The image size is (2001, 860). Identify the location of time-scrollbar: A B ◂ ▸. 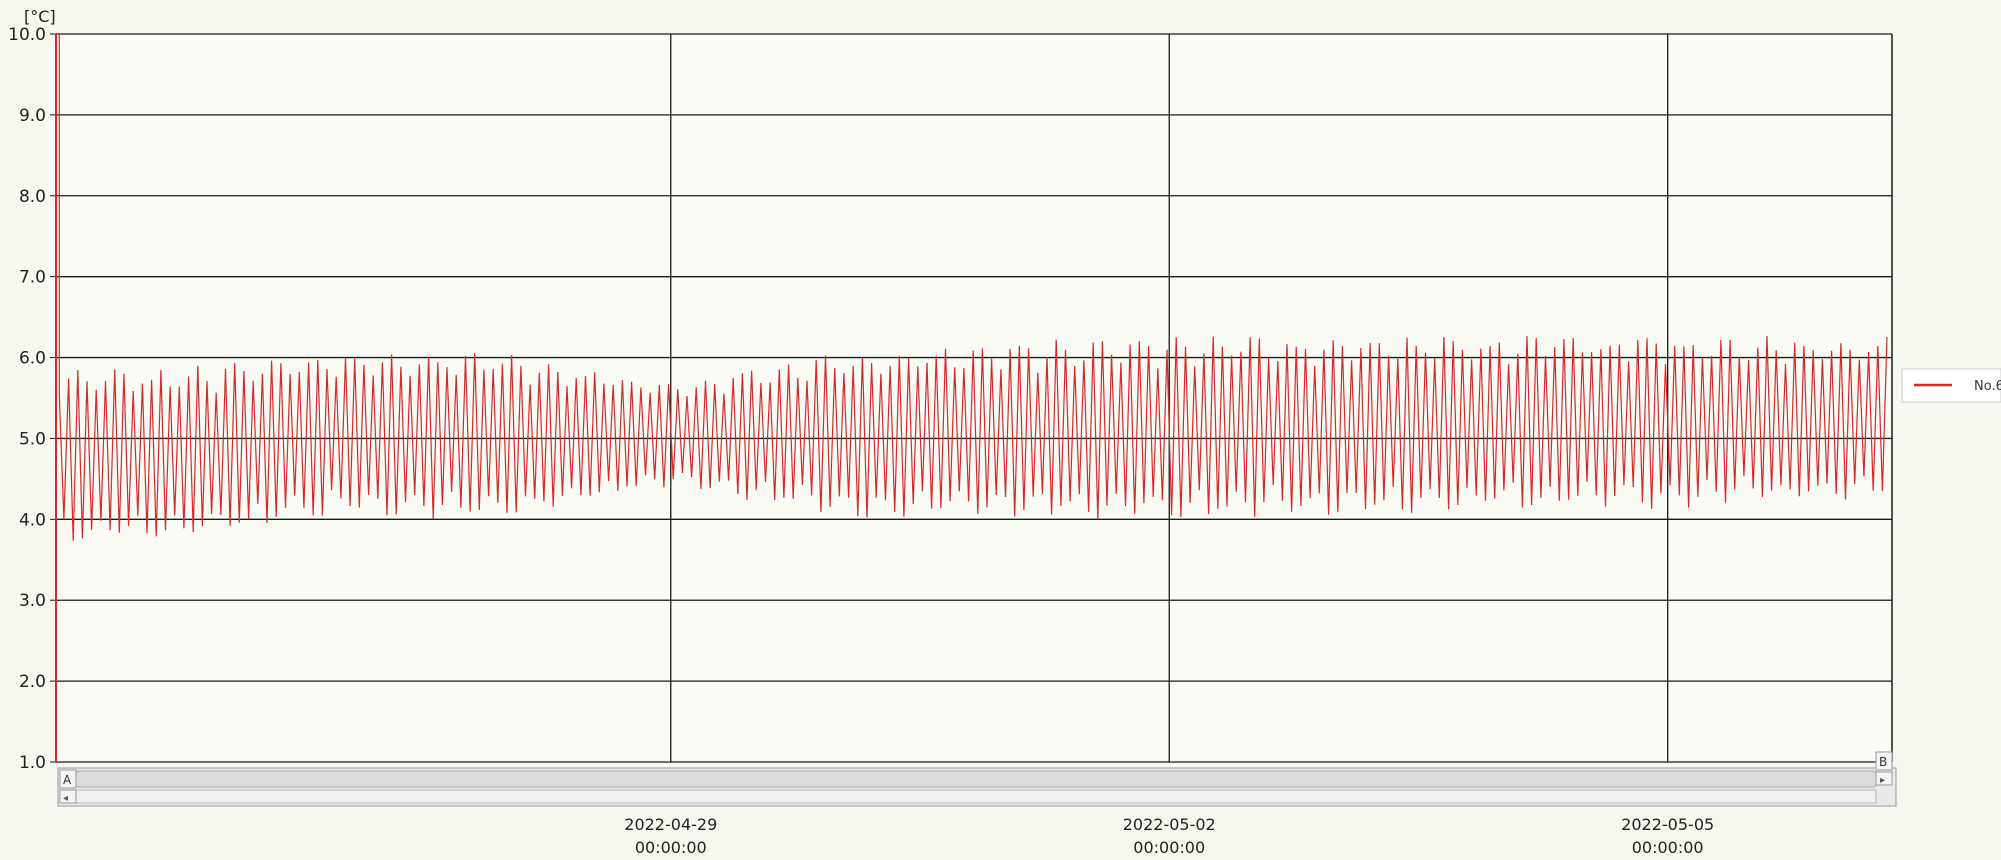
(977, 779).